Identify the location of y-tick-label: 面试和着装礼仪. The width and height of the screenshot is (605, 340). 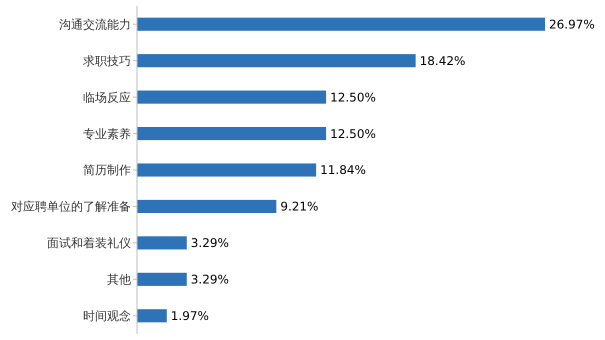
(89, 243).